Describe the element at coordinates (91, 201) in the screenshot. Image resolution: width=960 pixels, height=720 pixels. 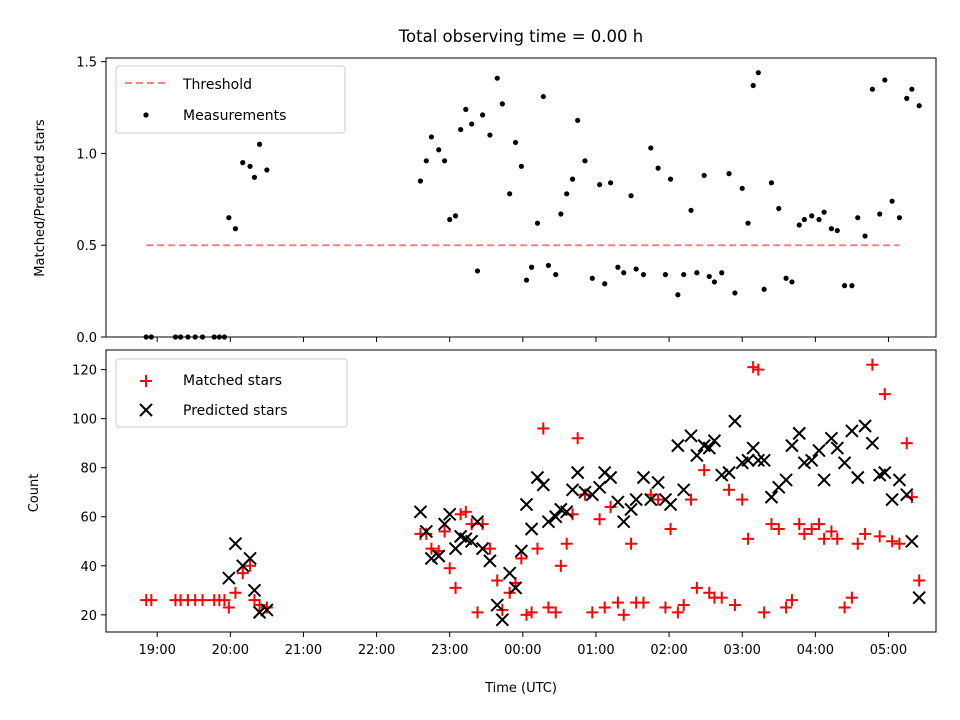
I see `top-y-ticks: 0.0 0.5 1.0 1.5` at that location.